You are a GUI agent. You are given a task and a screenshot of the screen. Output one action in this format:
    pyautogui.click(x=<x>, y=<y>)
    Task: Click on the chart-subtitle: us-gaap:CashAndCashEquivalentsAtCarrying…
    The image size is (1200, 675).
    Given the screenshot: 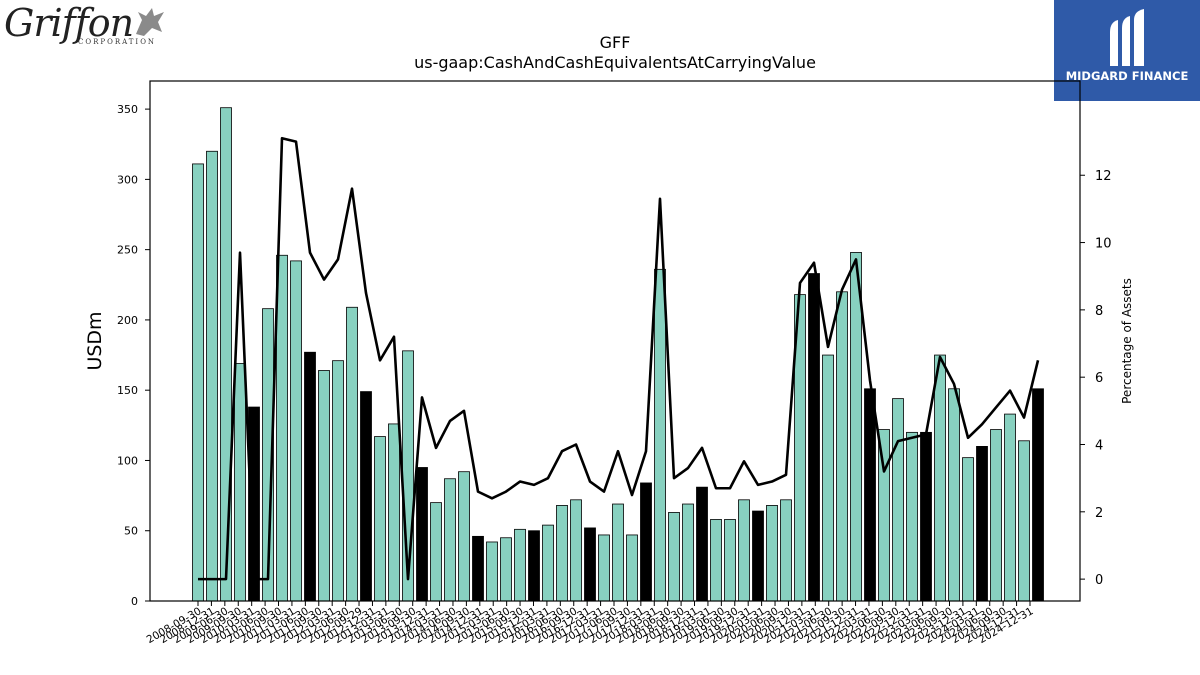 What is the action you would take?
    pyautogui.click(x=615, y=62)
    